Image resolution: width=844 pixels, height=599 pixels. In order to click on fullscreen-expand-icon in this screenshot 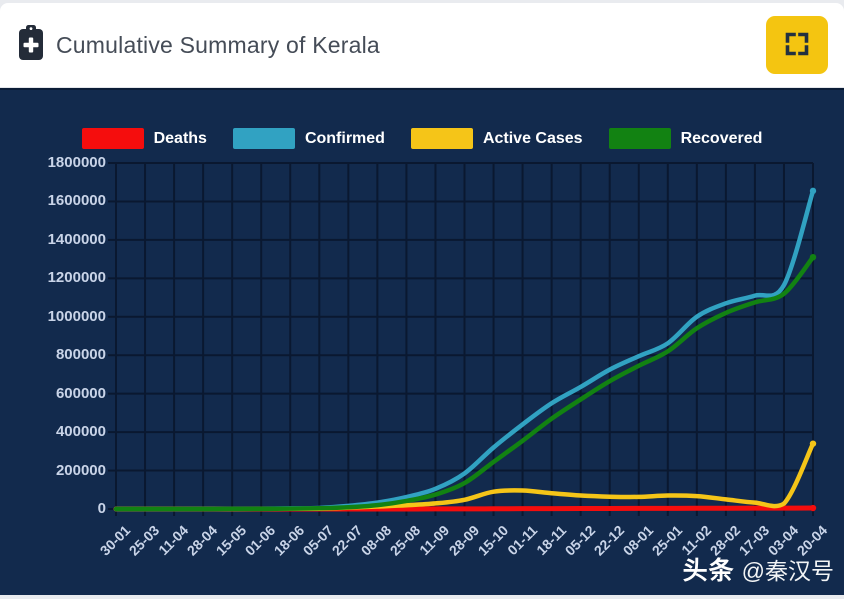, I will do `click(797, 45)`.